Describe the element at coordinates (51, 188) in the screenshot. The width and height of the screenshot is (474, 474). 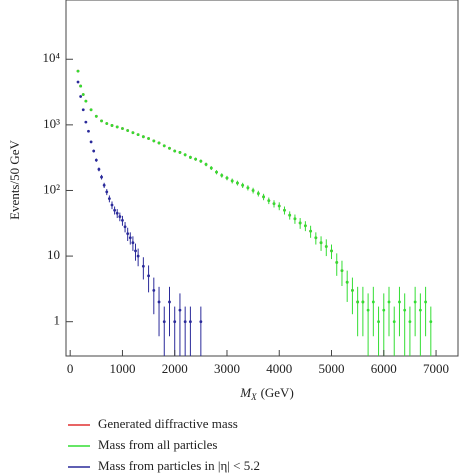
I see `y-tick-label: 10²` at that location.